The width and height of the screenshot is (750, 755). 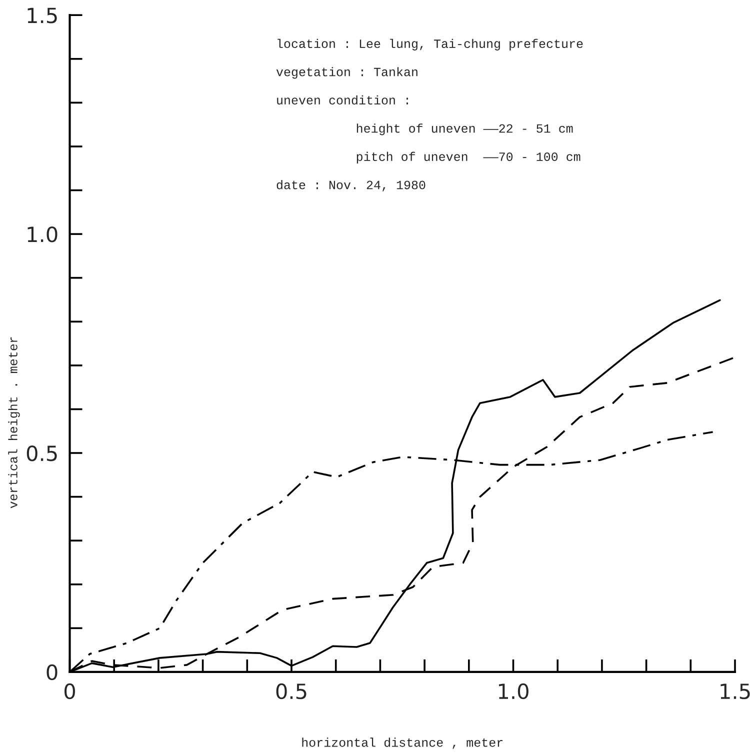 I want to click on annotation: pitch of uneven ——70 - 100 cm, so click(x=468, y=158).